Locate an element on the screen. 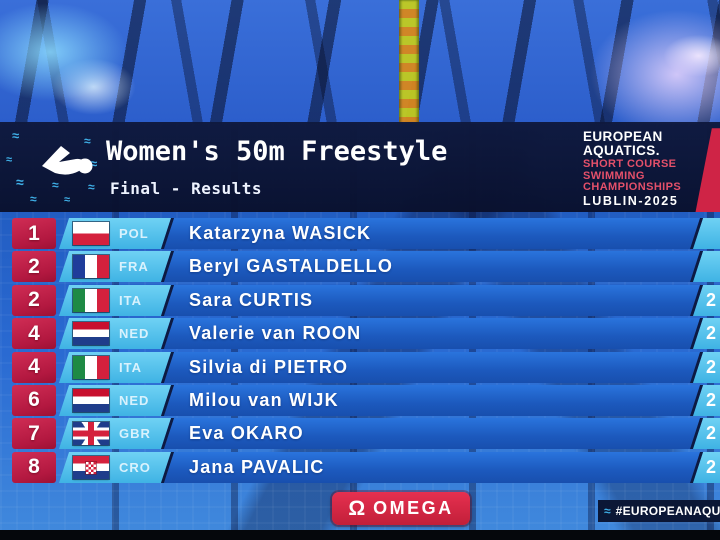 The height and width of the screenshot is (540, 720). name-panel: Katarzyna WASICK is located at coordinates (430, 233).